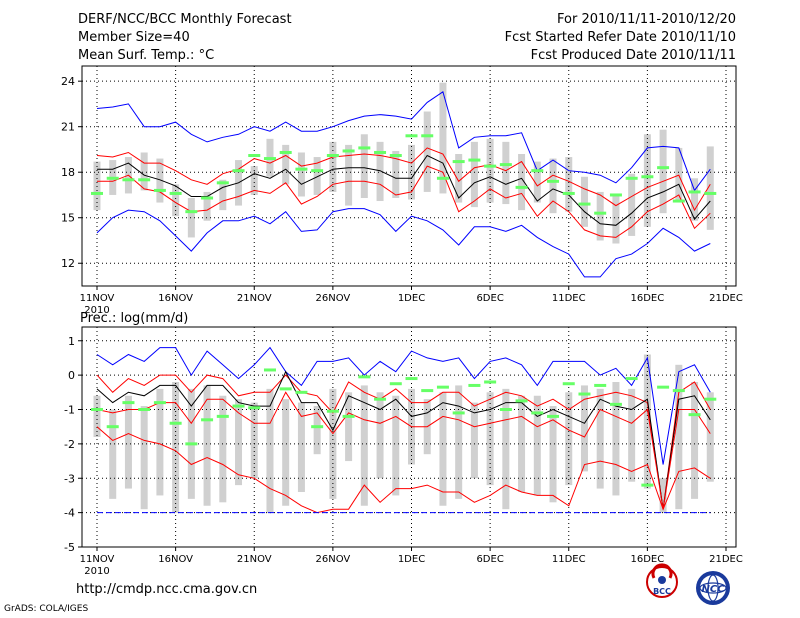  I want to click on grads-credit: GrADS: COLA/IGES, so click(46, 609).